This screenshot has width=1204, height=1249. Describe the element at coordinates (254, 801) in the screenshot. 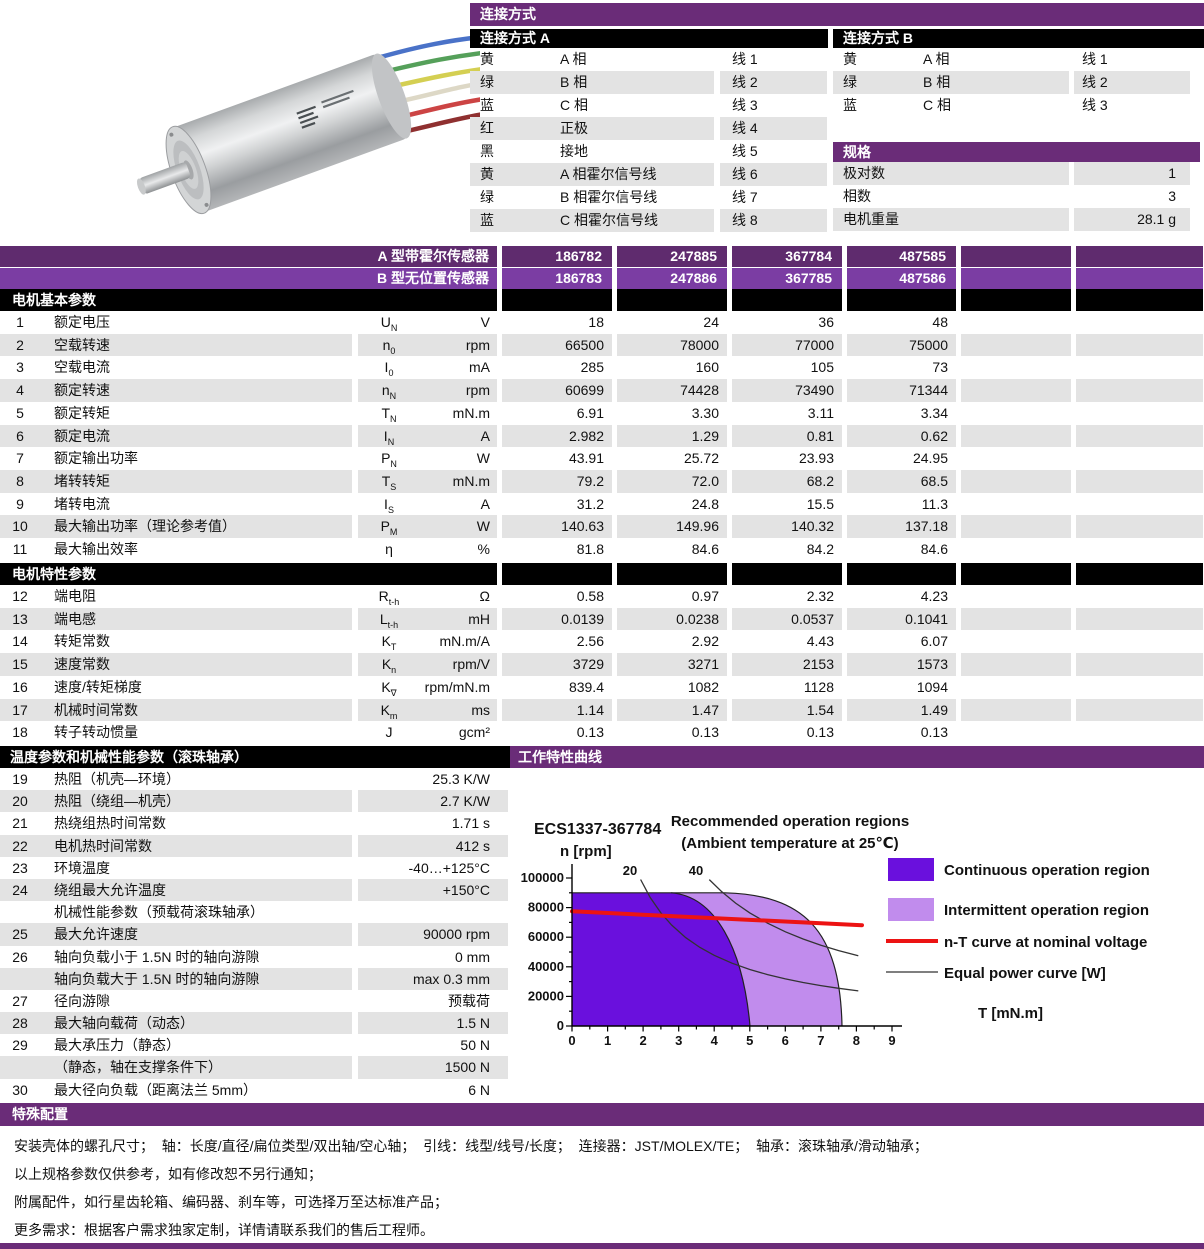

I see `param-row: 20 热阻（绕组—机壳） 2.7 K/W` at that location.